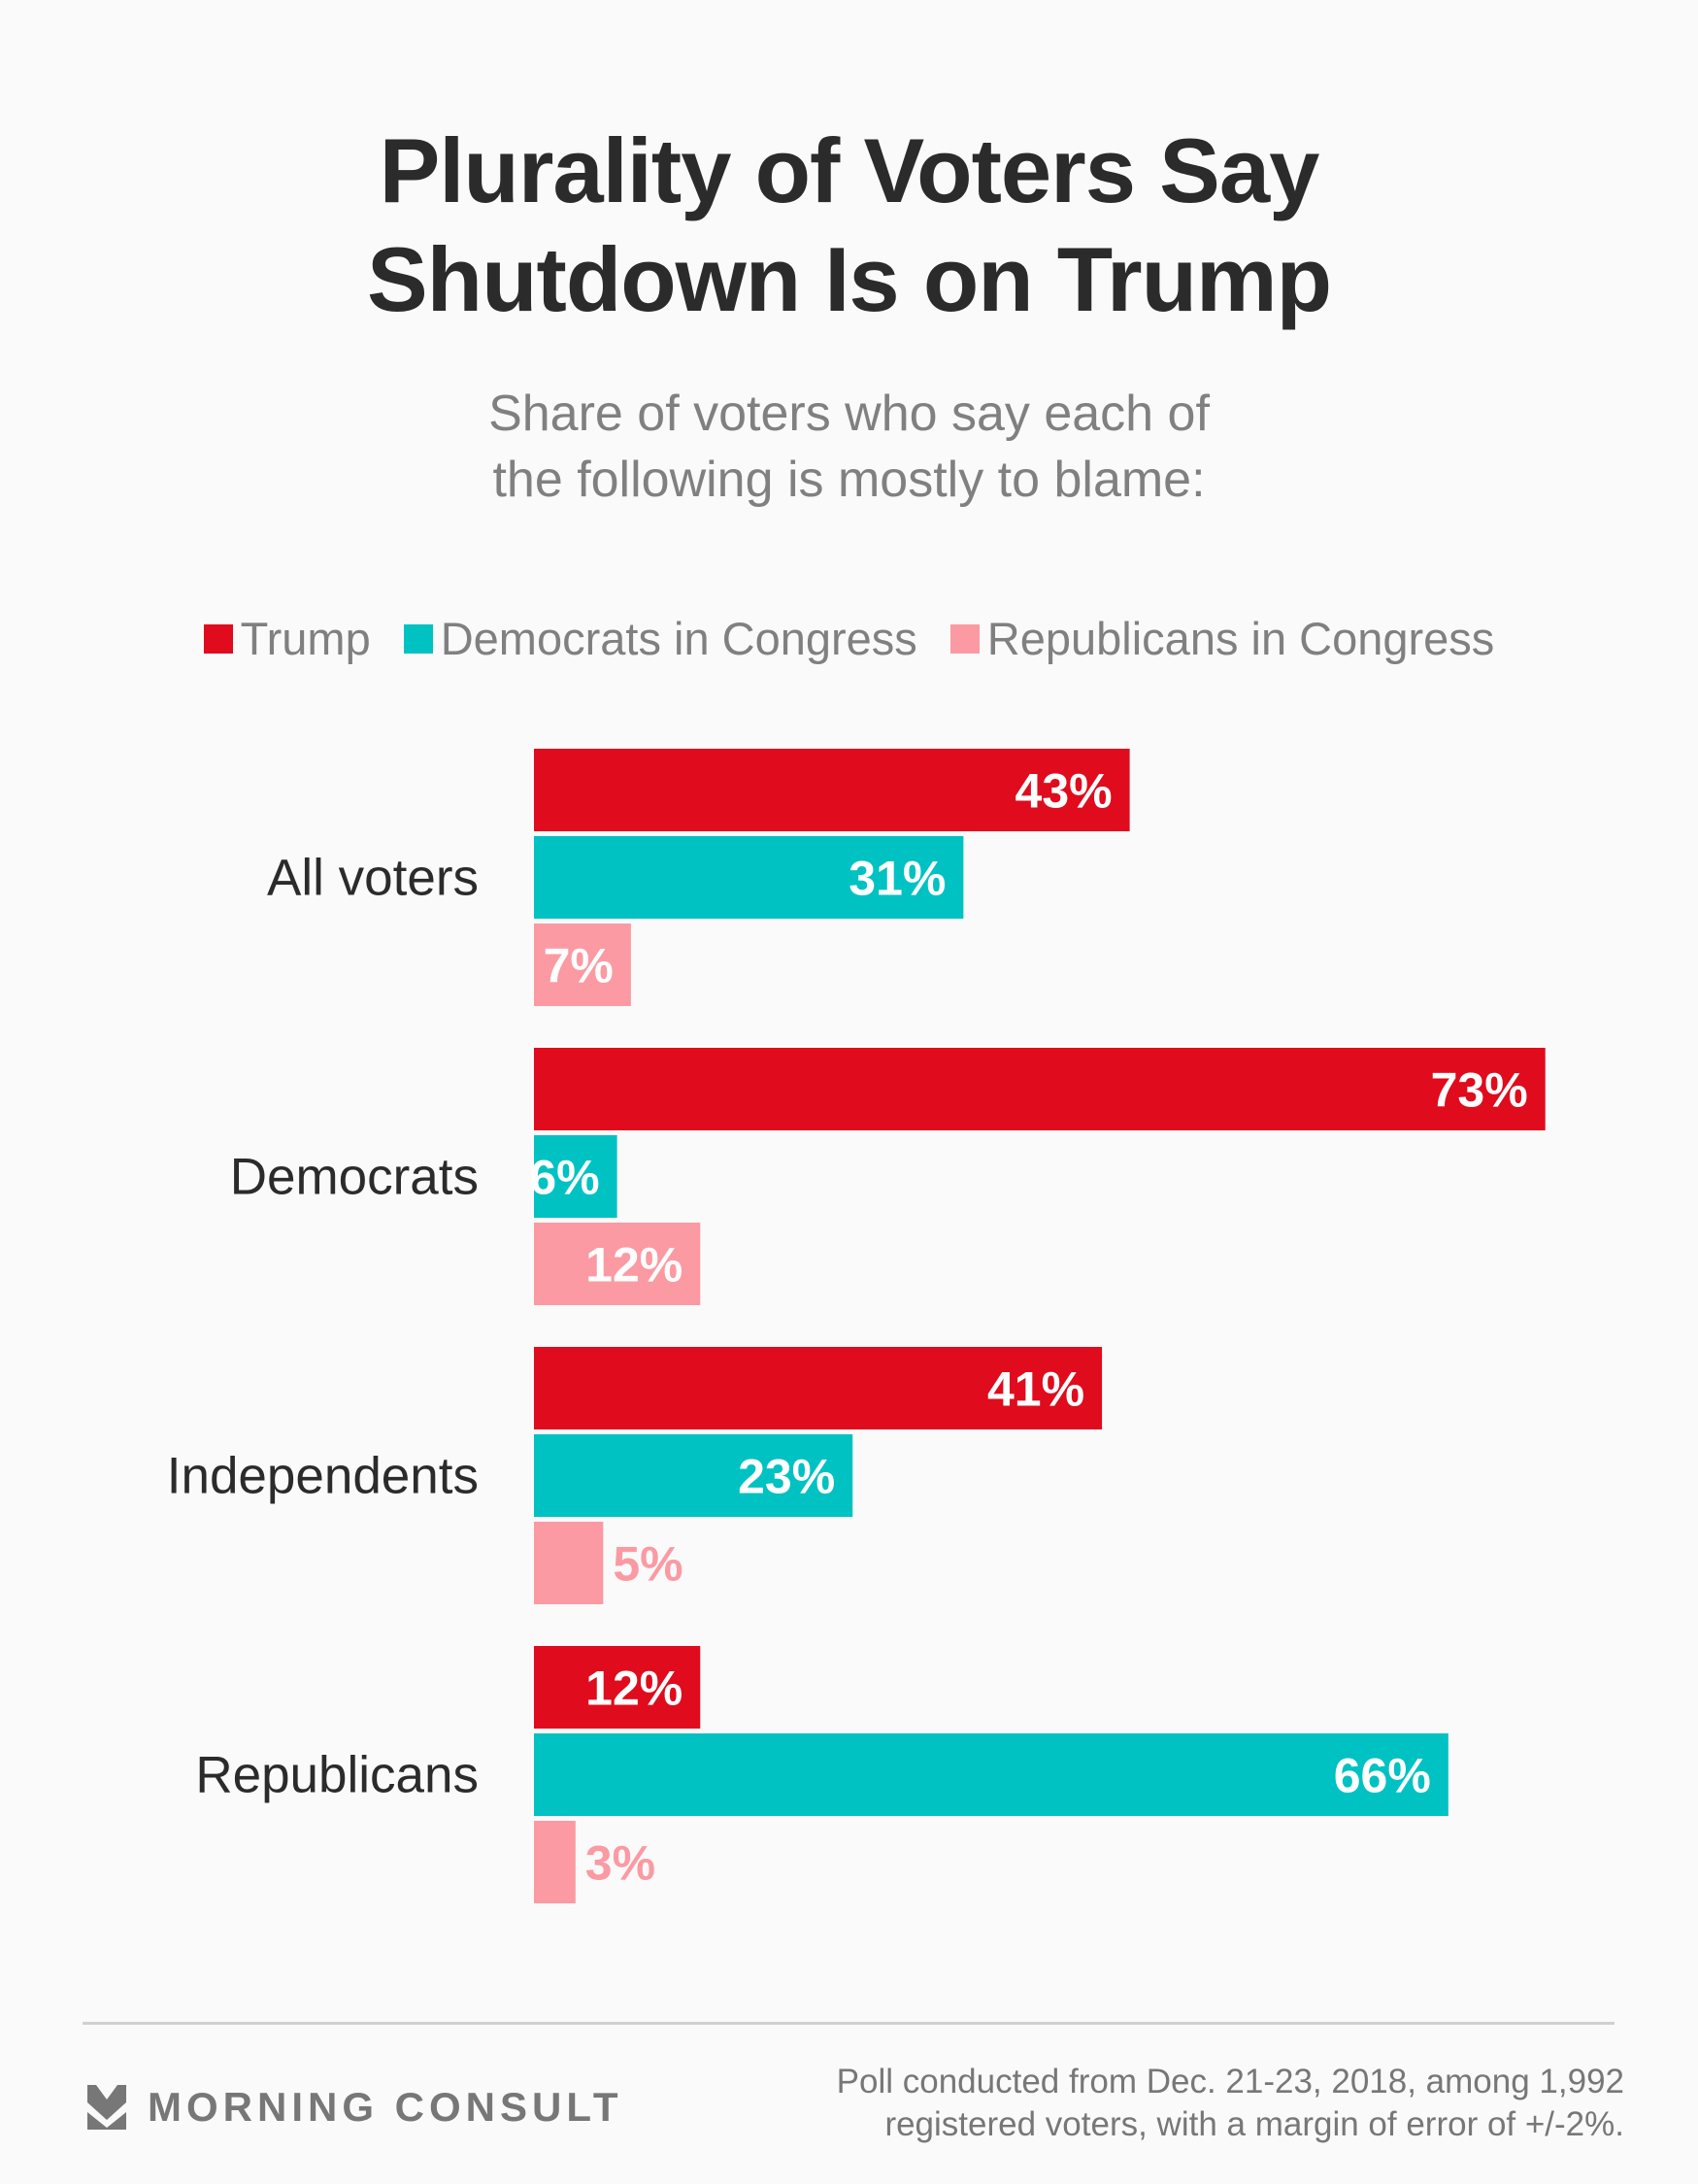  I want to click on title-line-2: Shutdown Is on Trump, so click(849, 279).